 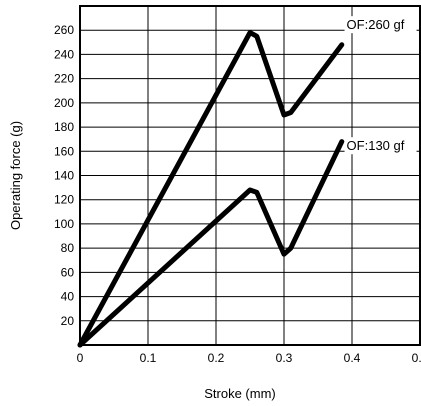 What do you see at coordinates (64, 127) in the screenshot?
I see `y-tick-label: 180` at bounding box center [64, 127].